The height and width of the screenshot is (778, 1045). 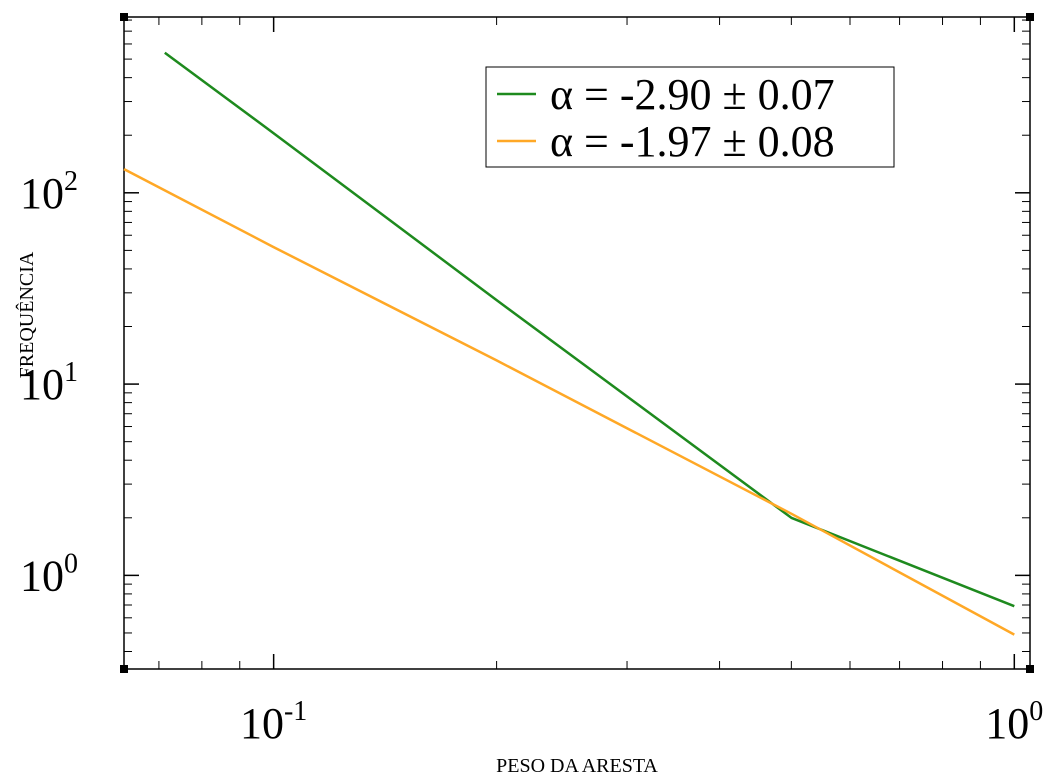 What do you see at coordinates (692, 141) in the screenshot?
I see `legend-label-2: α = -1.97 ± 0.08` at bounding box center [692, 141].